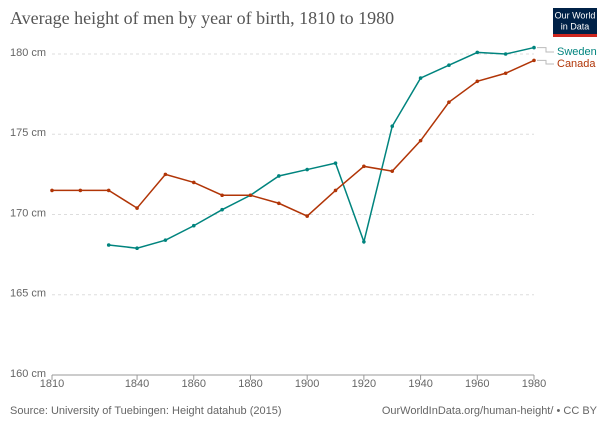 The width and height of the screenshot is (605, 427). Describe the element at coordinates (577, 52) in the screenshot. I see `legend-label: Sweden` at that location.